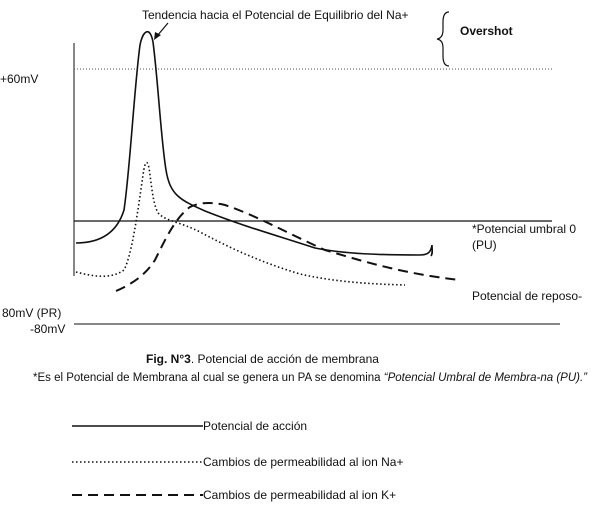  Describe the element at coordinates (303, 462) in the screenshot. I see `legend-label-na: Cambios de permeabilidad al ion Na+` at that location.